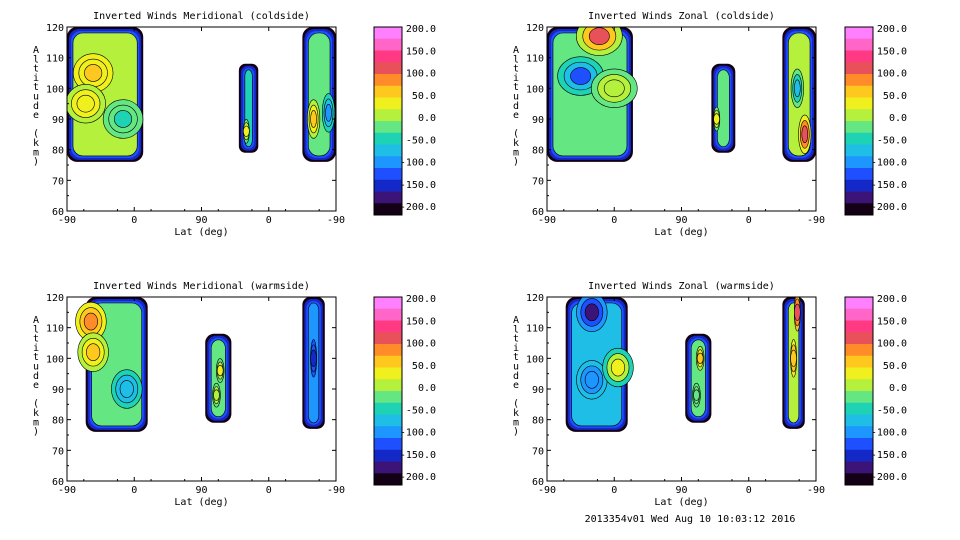 Image resolution: width=960 pixels, height=540 pixels. Describe the element at coordinates (201, 94) in the screenshot. I see `contour-regions` at that location.